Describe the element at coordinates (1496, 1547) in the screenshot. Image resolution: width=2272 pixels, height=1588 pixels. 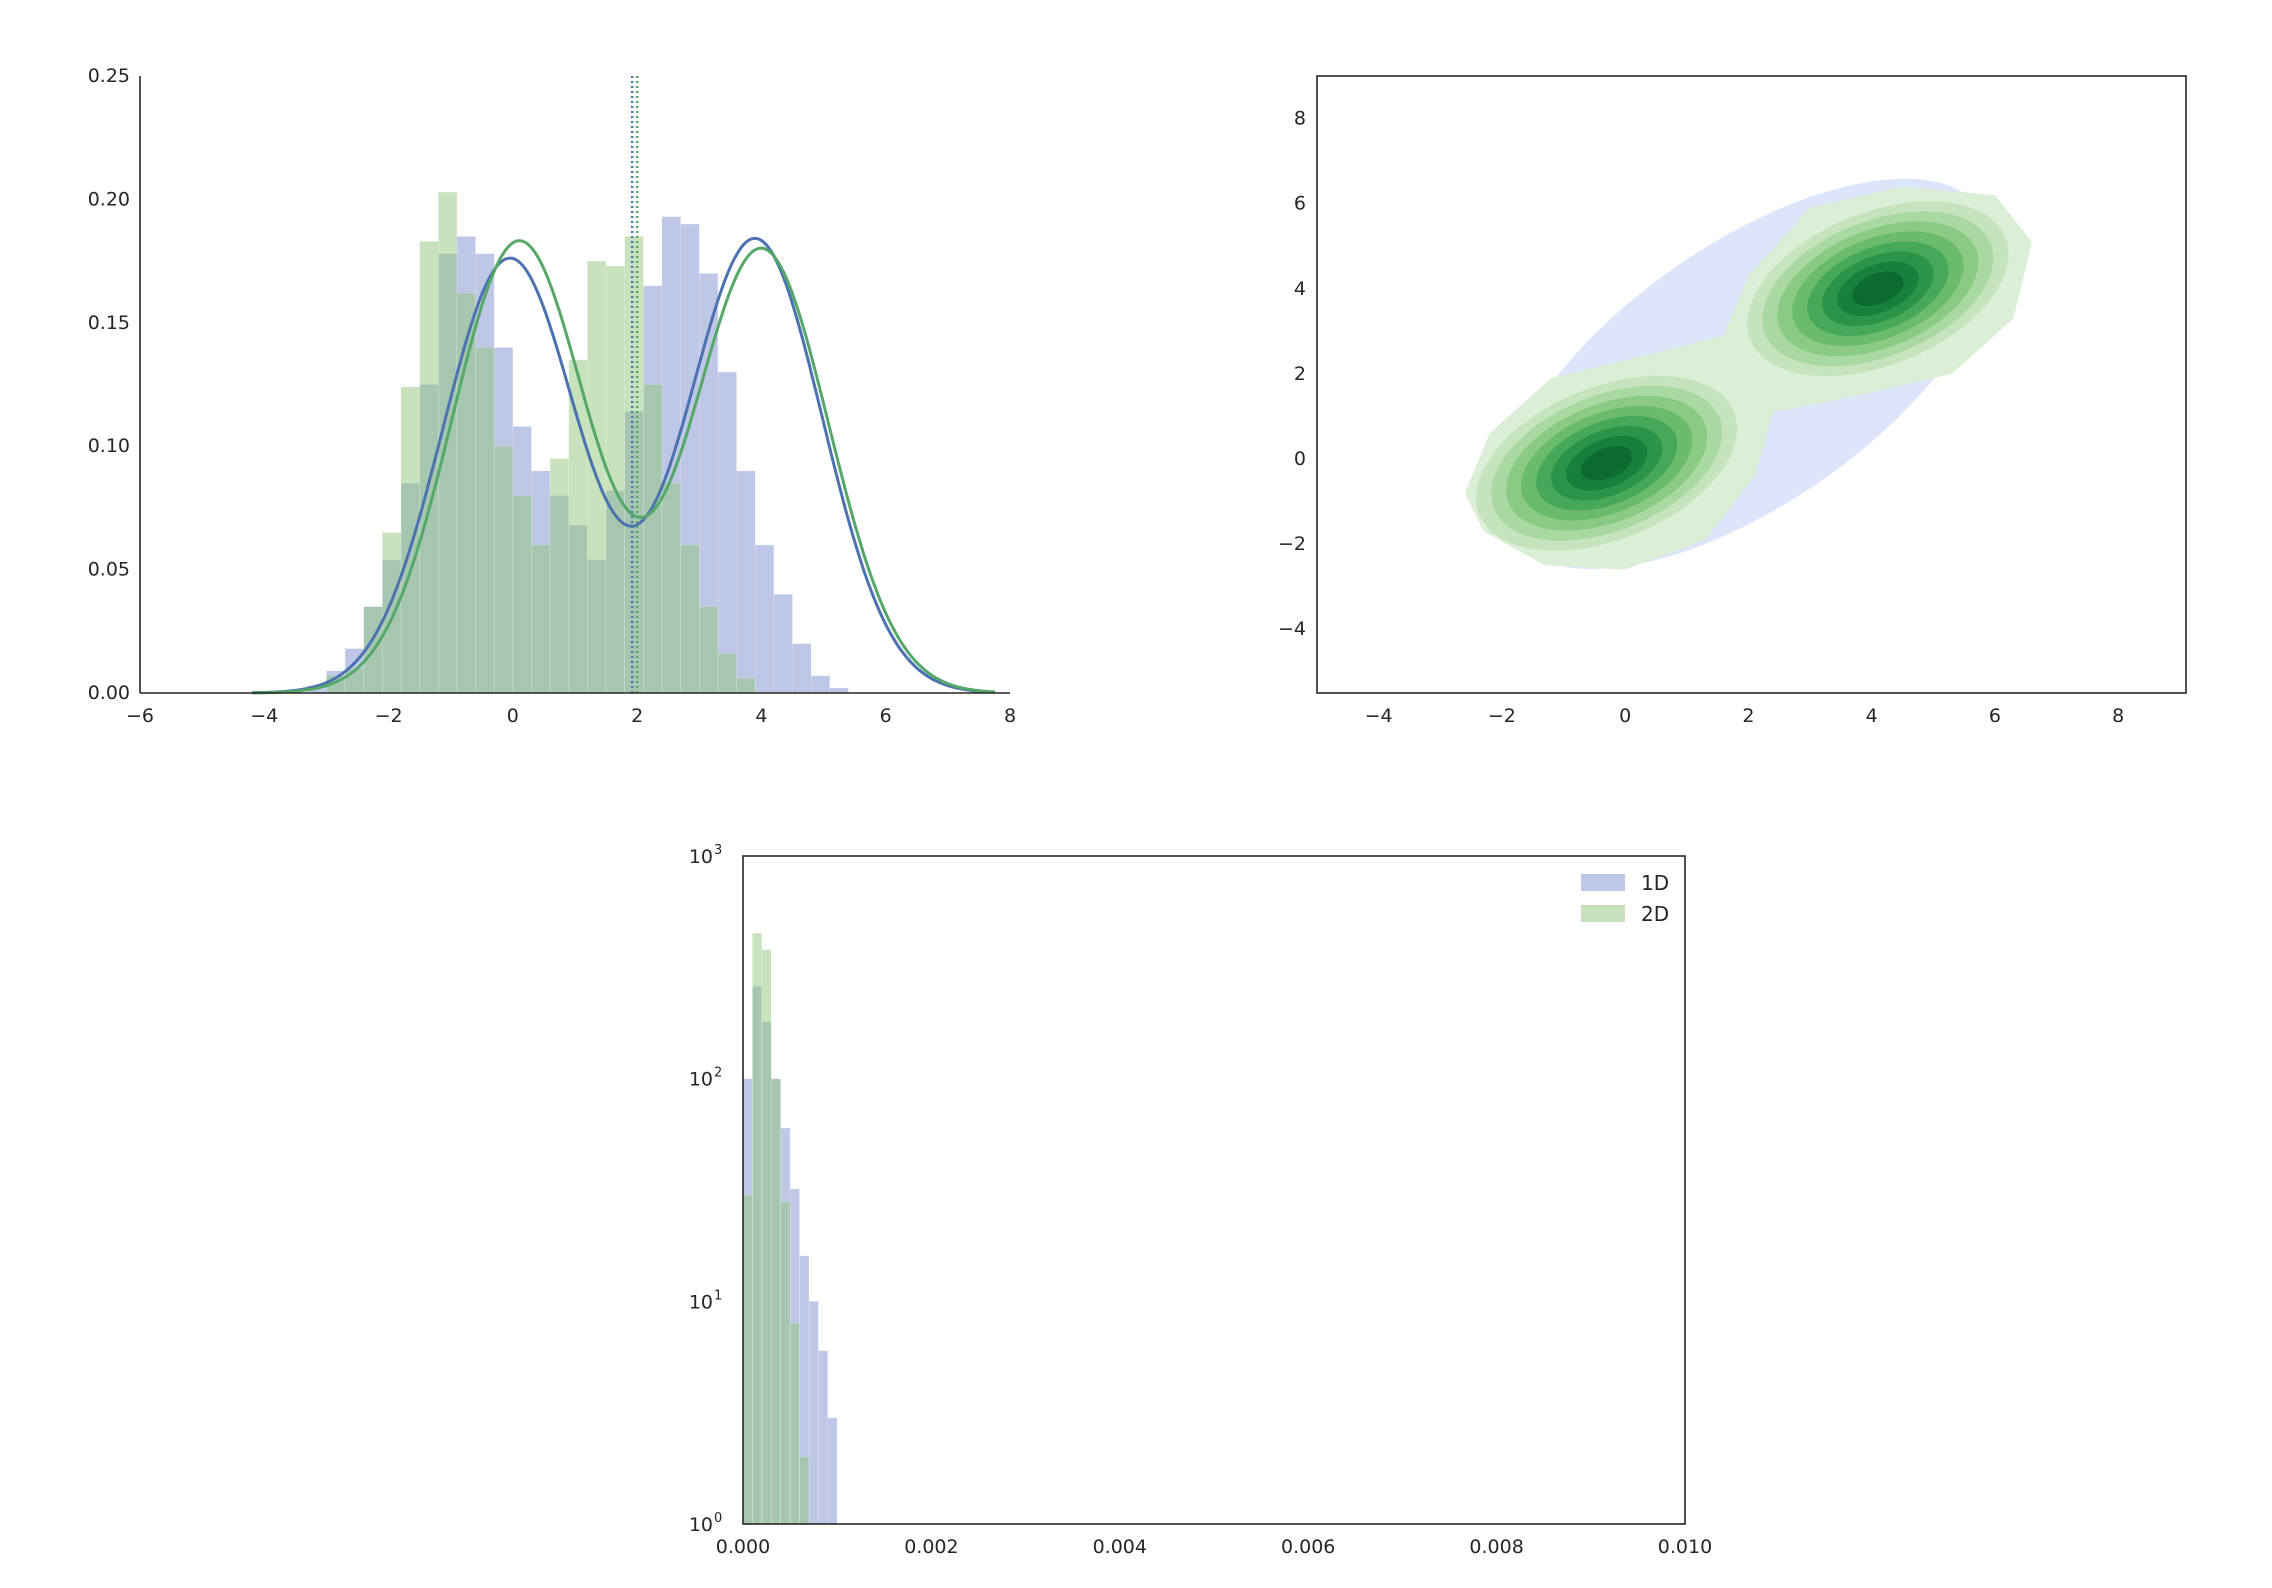
I see `x-tick-label: 0.008` at that location.